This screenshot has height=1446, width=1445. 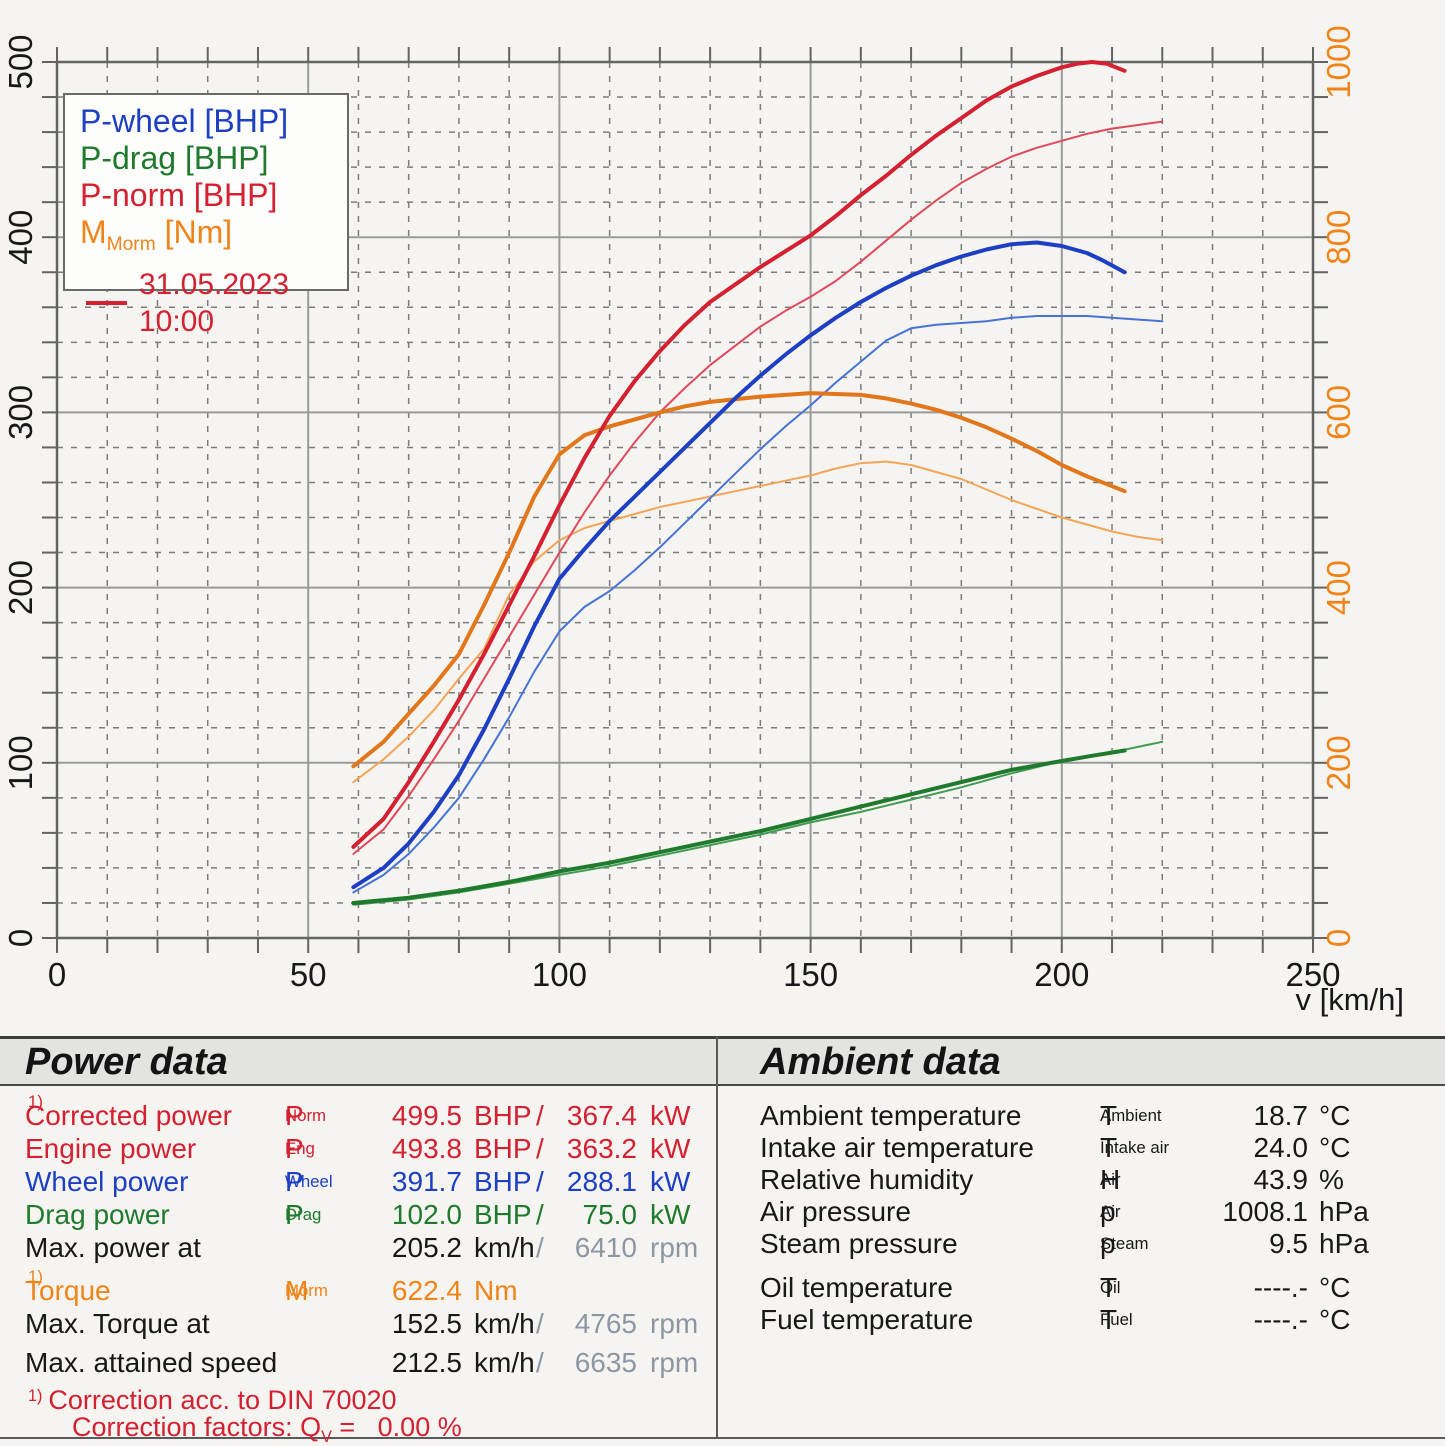 I want to click on value-kw: 367.4, so click(x=601, y=1115).